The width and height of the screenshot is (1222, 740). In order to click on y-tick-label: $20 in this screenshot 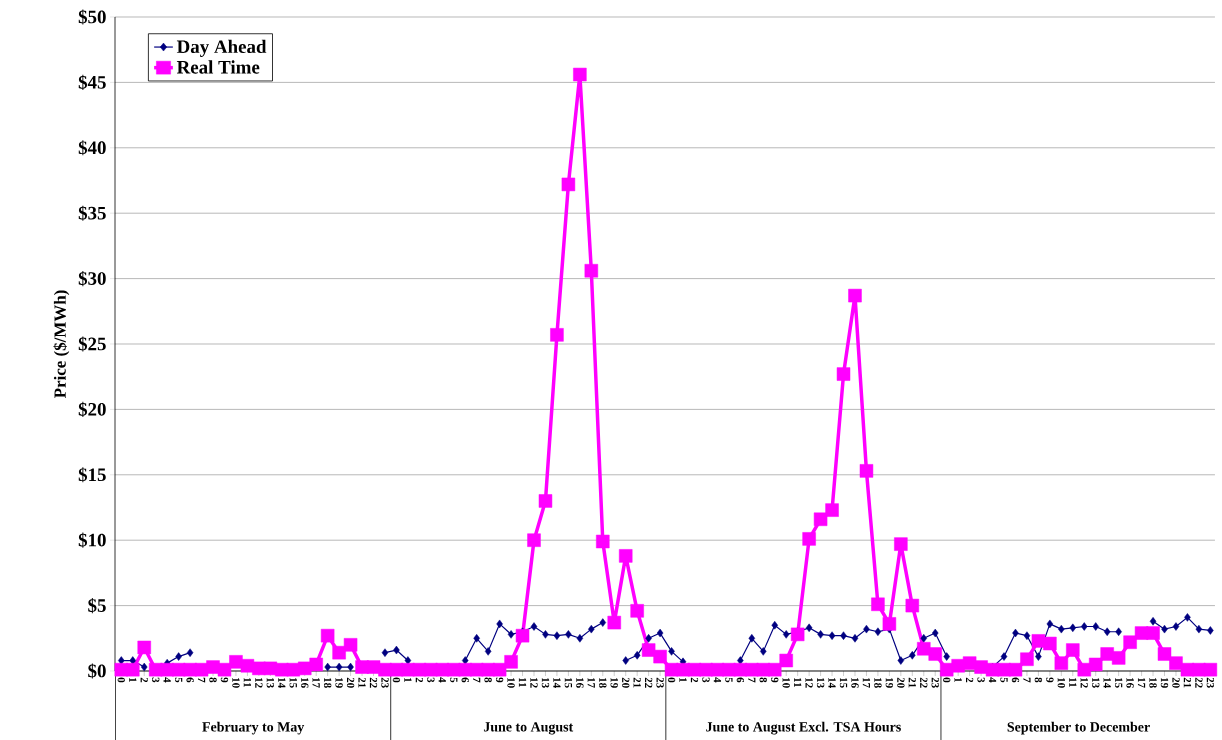, I will do `click(92, 409)`.